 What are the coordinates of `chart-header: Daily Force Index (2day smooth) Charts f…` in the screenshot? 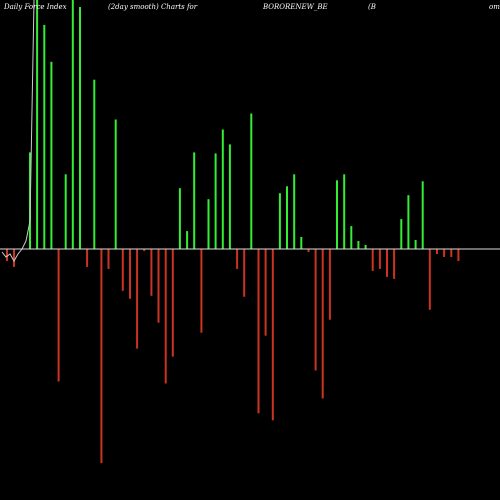 It's located at (251, 7).